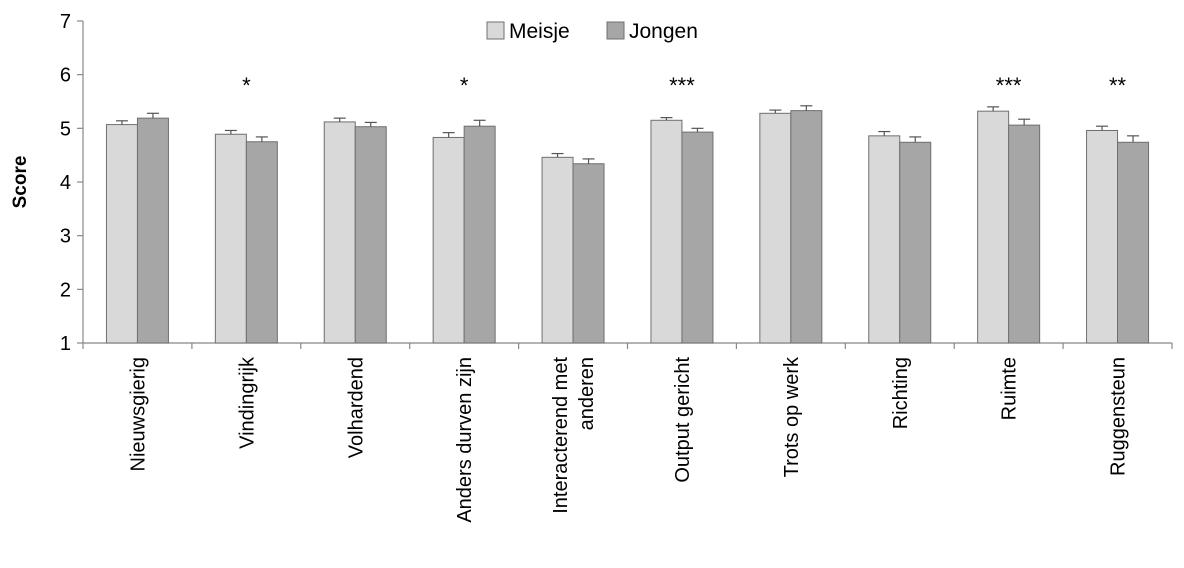 The width and height of the screenshot is (1184, 568). I want to click on y-tick-label: 2, so click(65, 290).